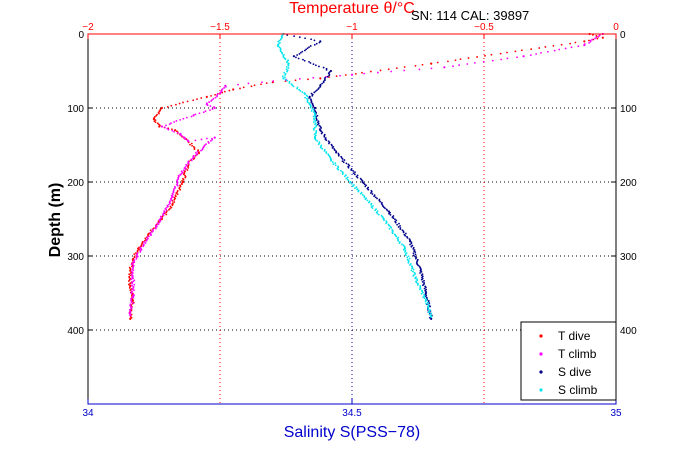 The image size is (681, 454). I want to click on top-tick-label: −1.5, so click(220, 27).